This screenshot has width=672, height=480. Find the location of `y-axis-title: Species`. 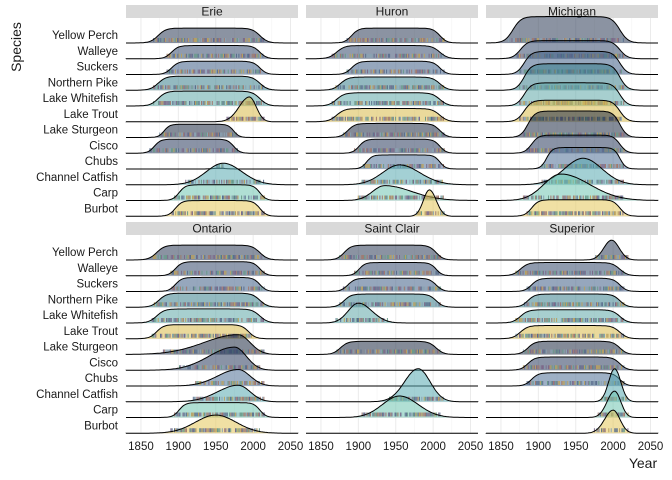

y-axis-title: Species is located at coordinates (16, 47).